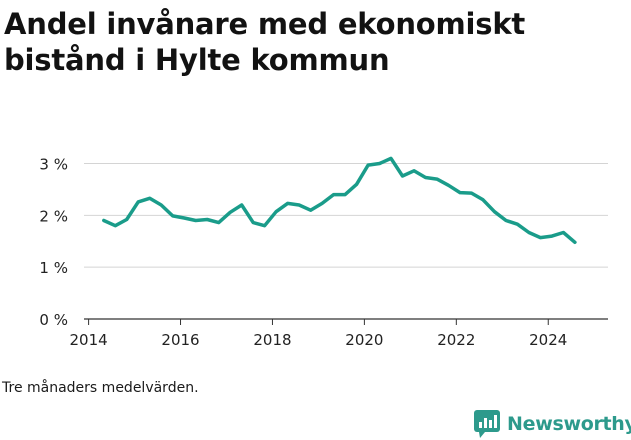  Describe the element at coordinates (548, 340) in the screenshot. I see `x-tick-label: 2024` at that location.